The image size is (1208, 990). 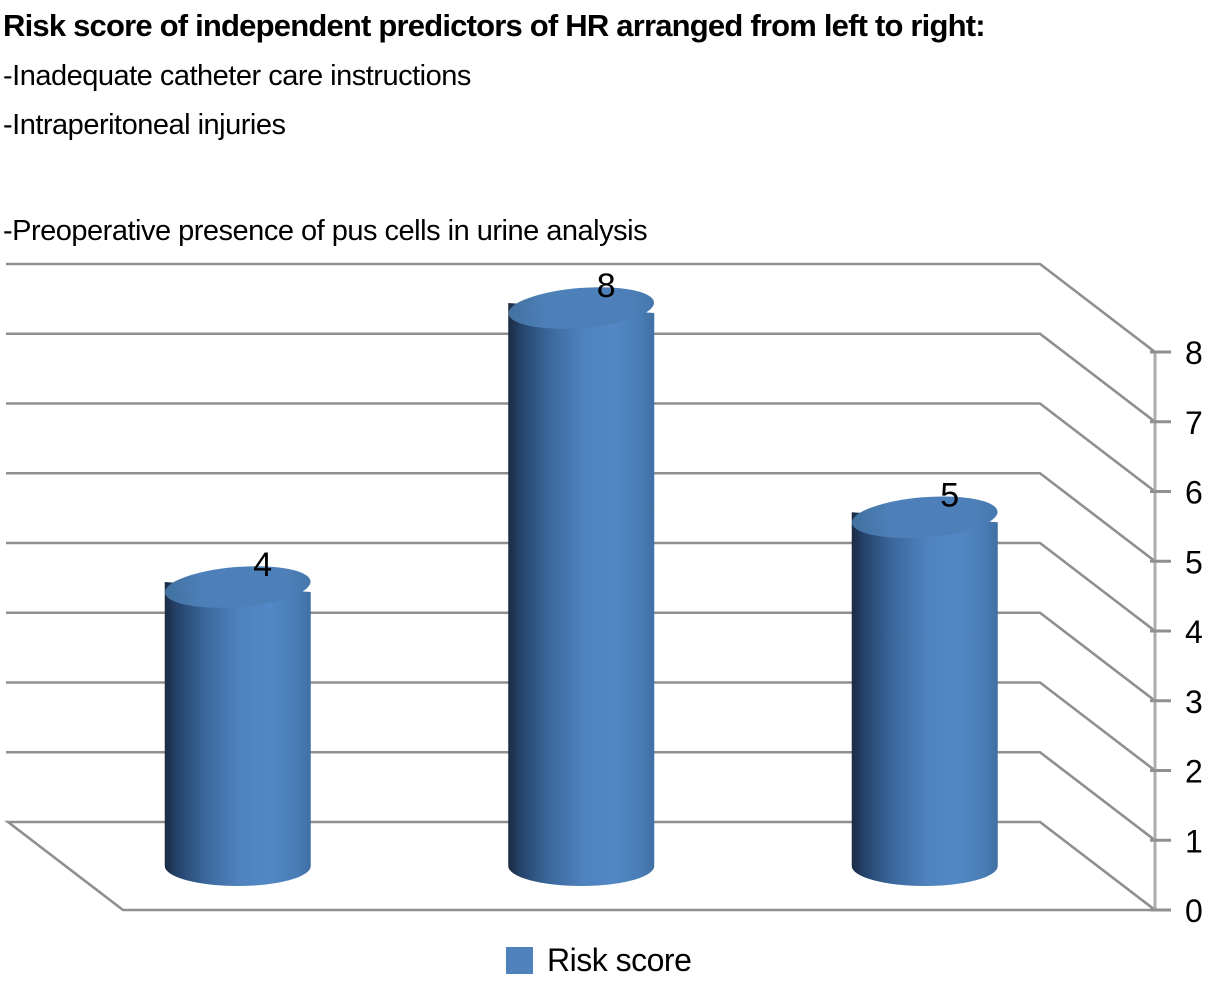 I want to click on predictor-line-1: -Inadequate catheter care instructions, so click(x=237, y=75).